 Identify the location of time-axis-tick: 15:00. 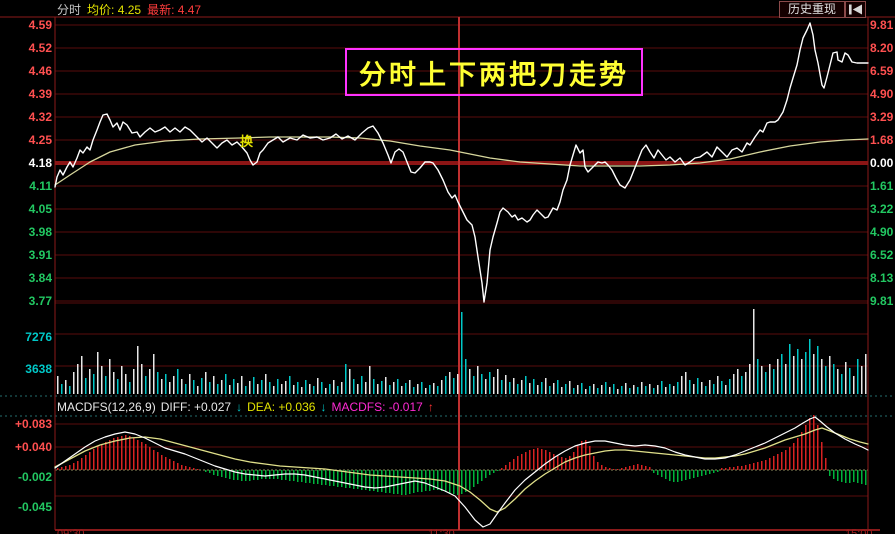
(859, 531).